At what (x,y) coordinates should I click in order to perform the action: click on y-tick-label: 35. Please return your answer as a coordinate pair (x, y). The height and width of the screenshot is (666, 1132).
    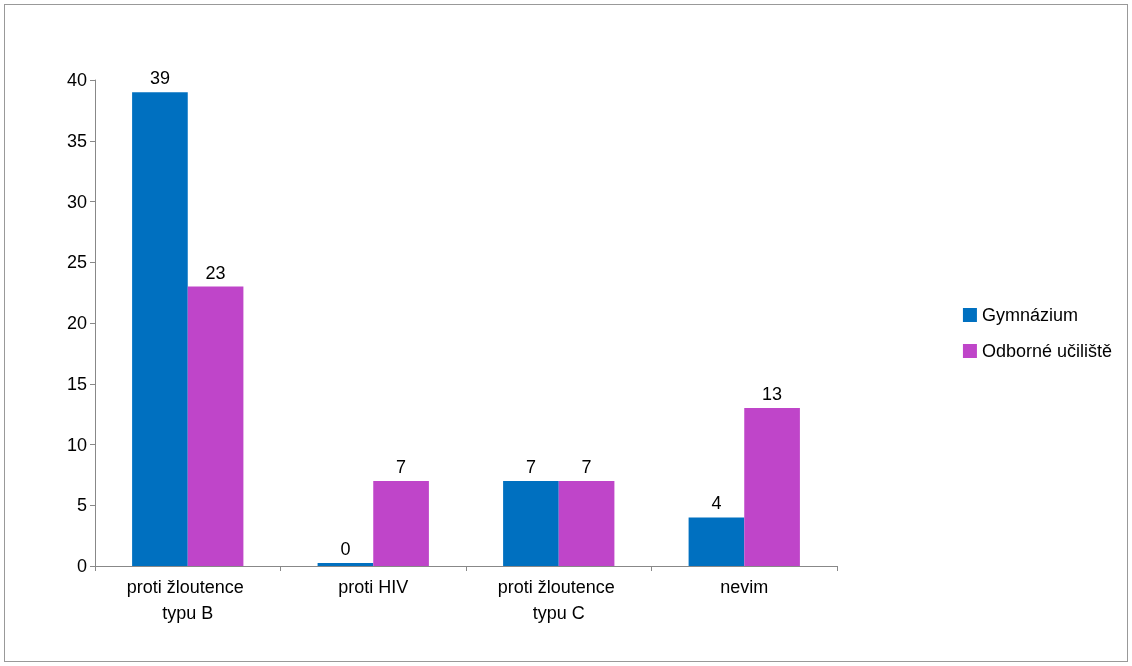
    Looking at the image, I should click on (76, 140).